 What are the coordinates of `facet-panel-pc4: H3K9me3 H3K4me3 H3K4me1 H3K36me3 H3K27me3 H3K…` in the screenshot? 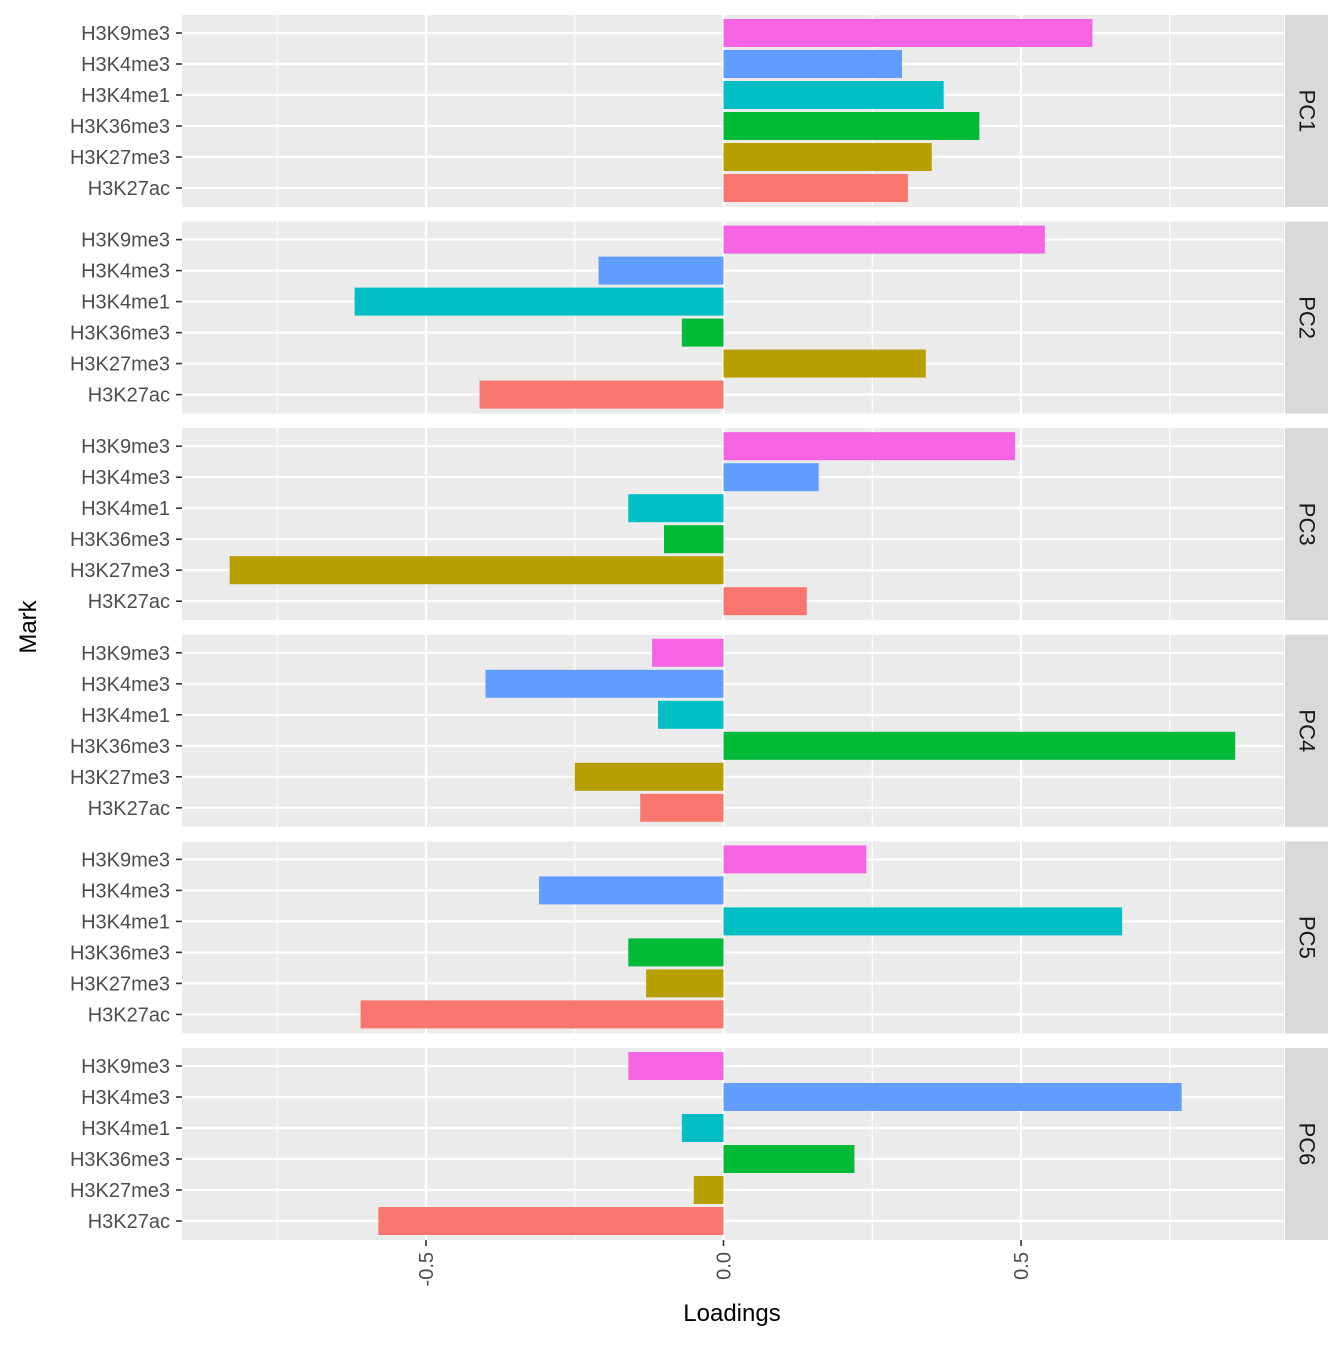 It's located at (699, 730).